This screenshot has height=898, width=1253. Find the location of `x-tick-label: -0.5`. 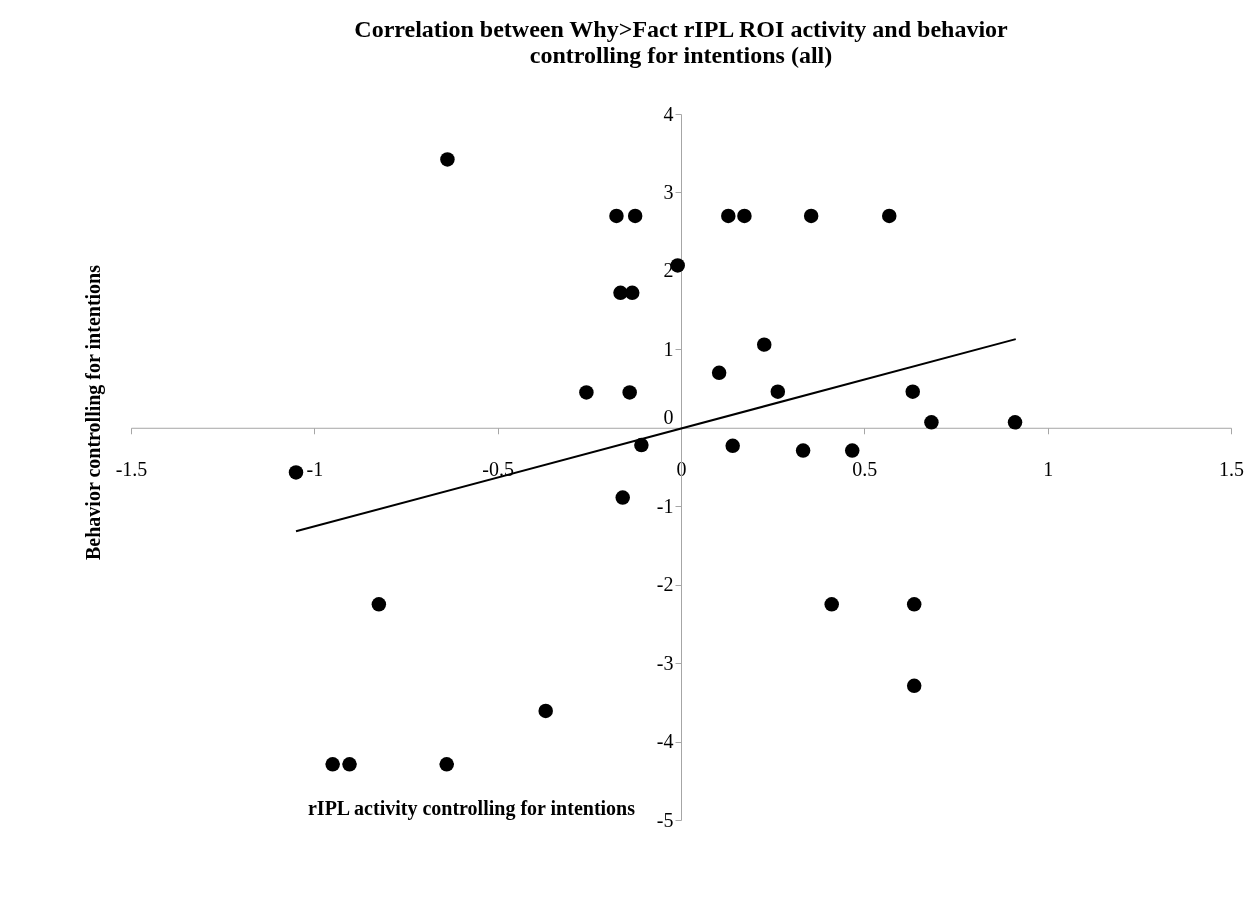

x-tick-label: -0.5 is located at coordinates (498, 469).